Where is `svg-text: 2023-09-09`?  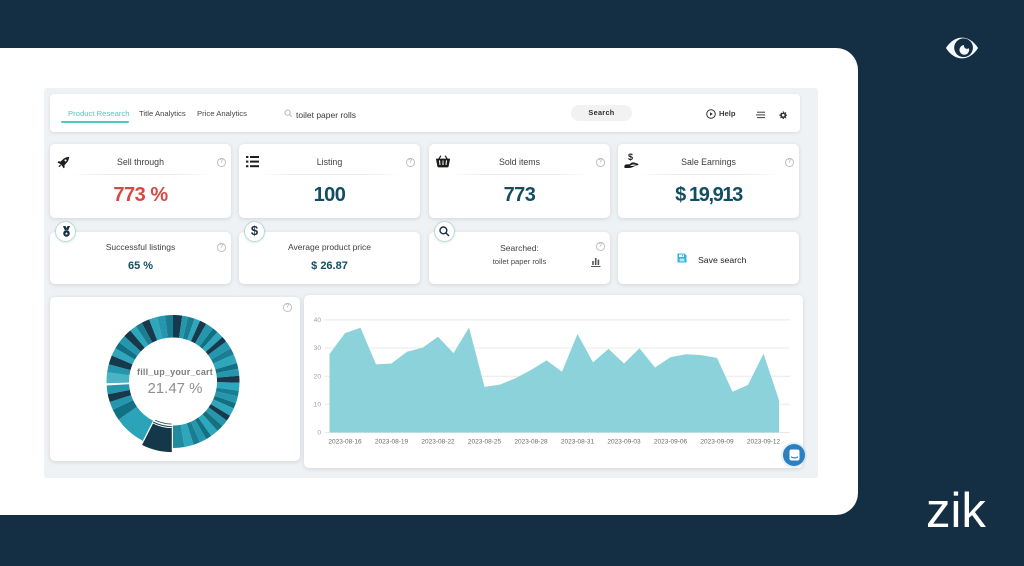 svg-text: 2023-09-09 is located at coordinates (717, 442).